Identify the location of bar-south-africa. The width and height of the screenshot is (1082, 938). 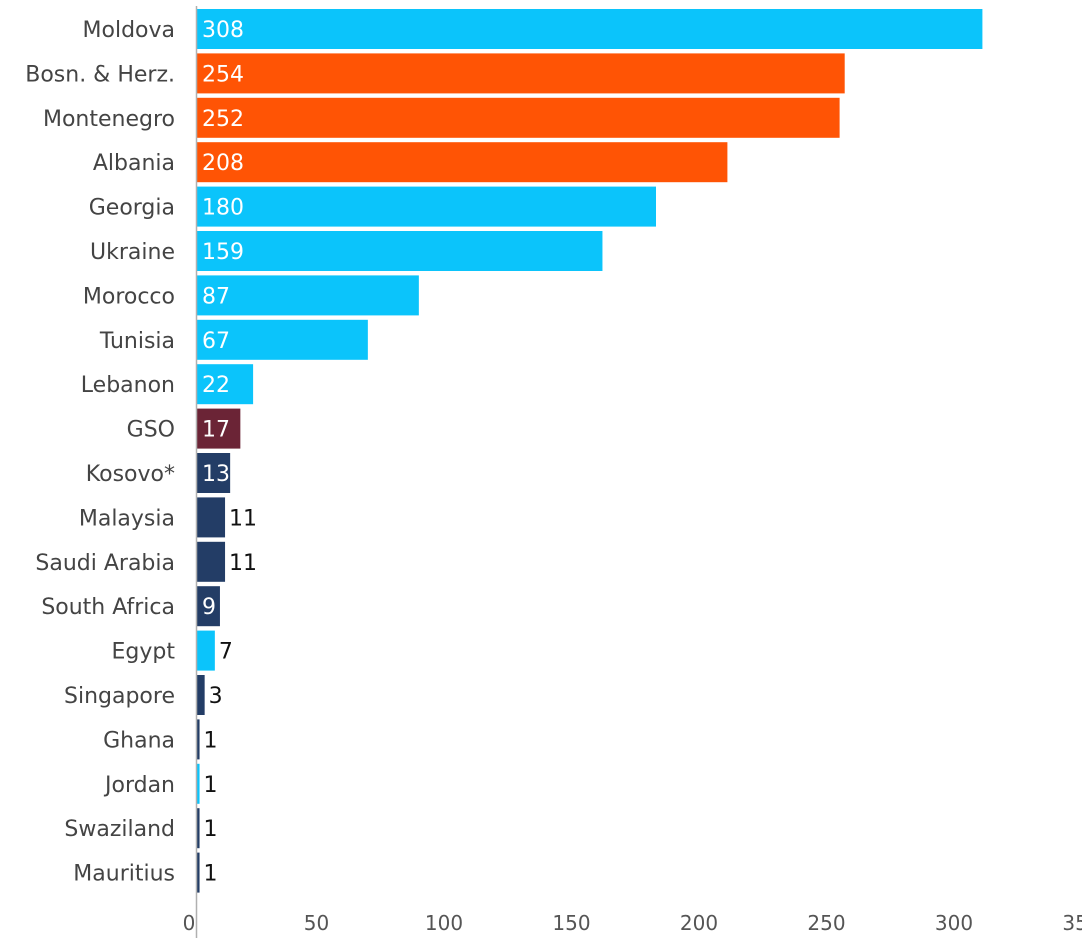
(208, 606).